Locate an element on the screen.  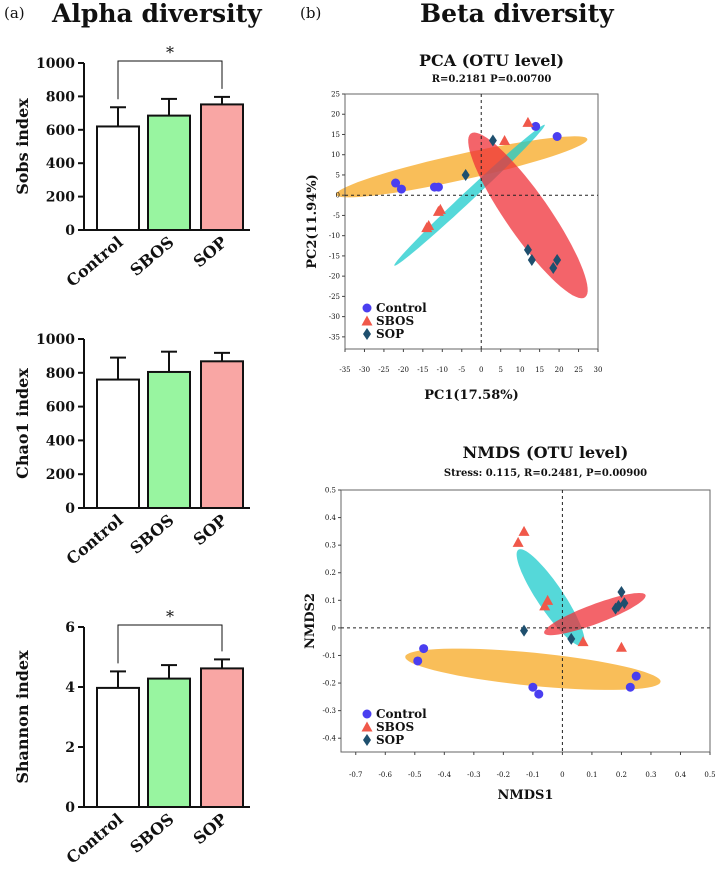
y-tick-label: 25 is located at coordinates (335, 95).